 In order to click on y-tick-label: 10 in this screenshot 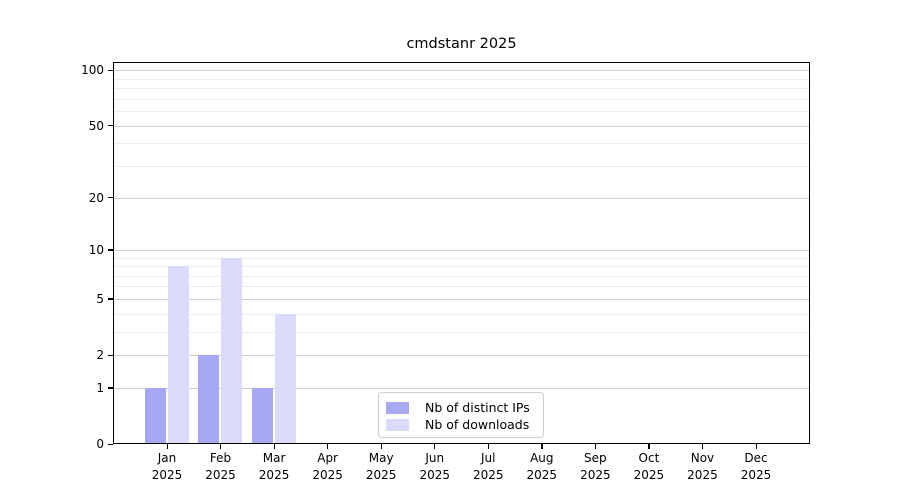, I will do `click(96, 249)`.